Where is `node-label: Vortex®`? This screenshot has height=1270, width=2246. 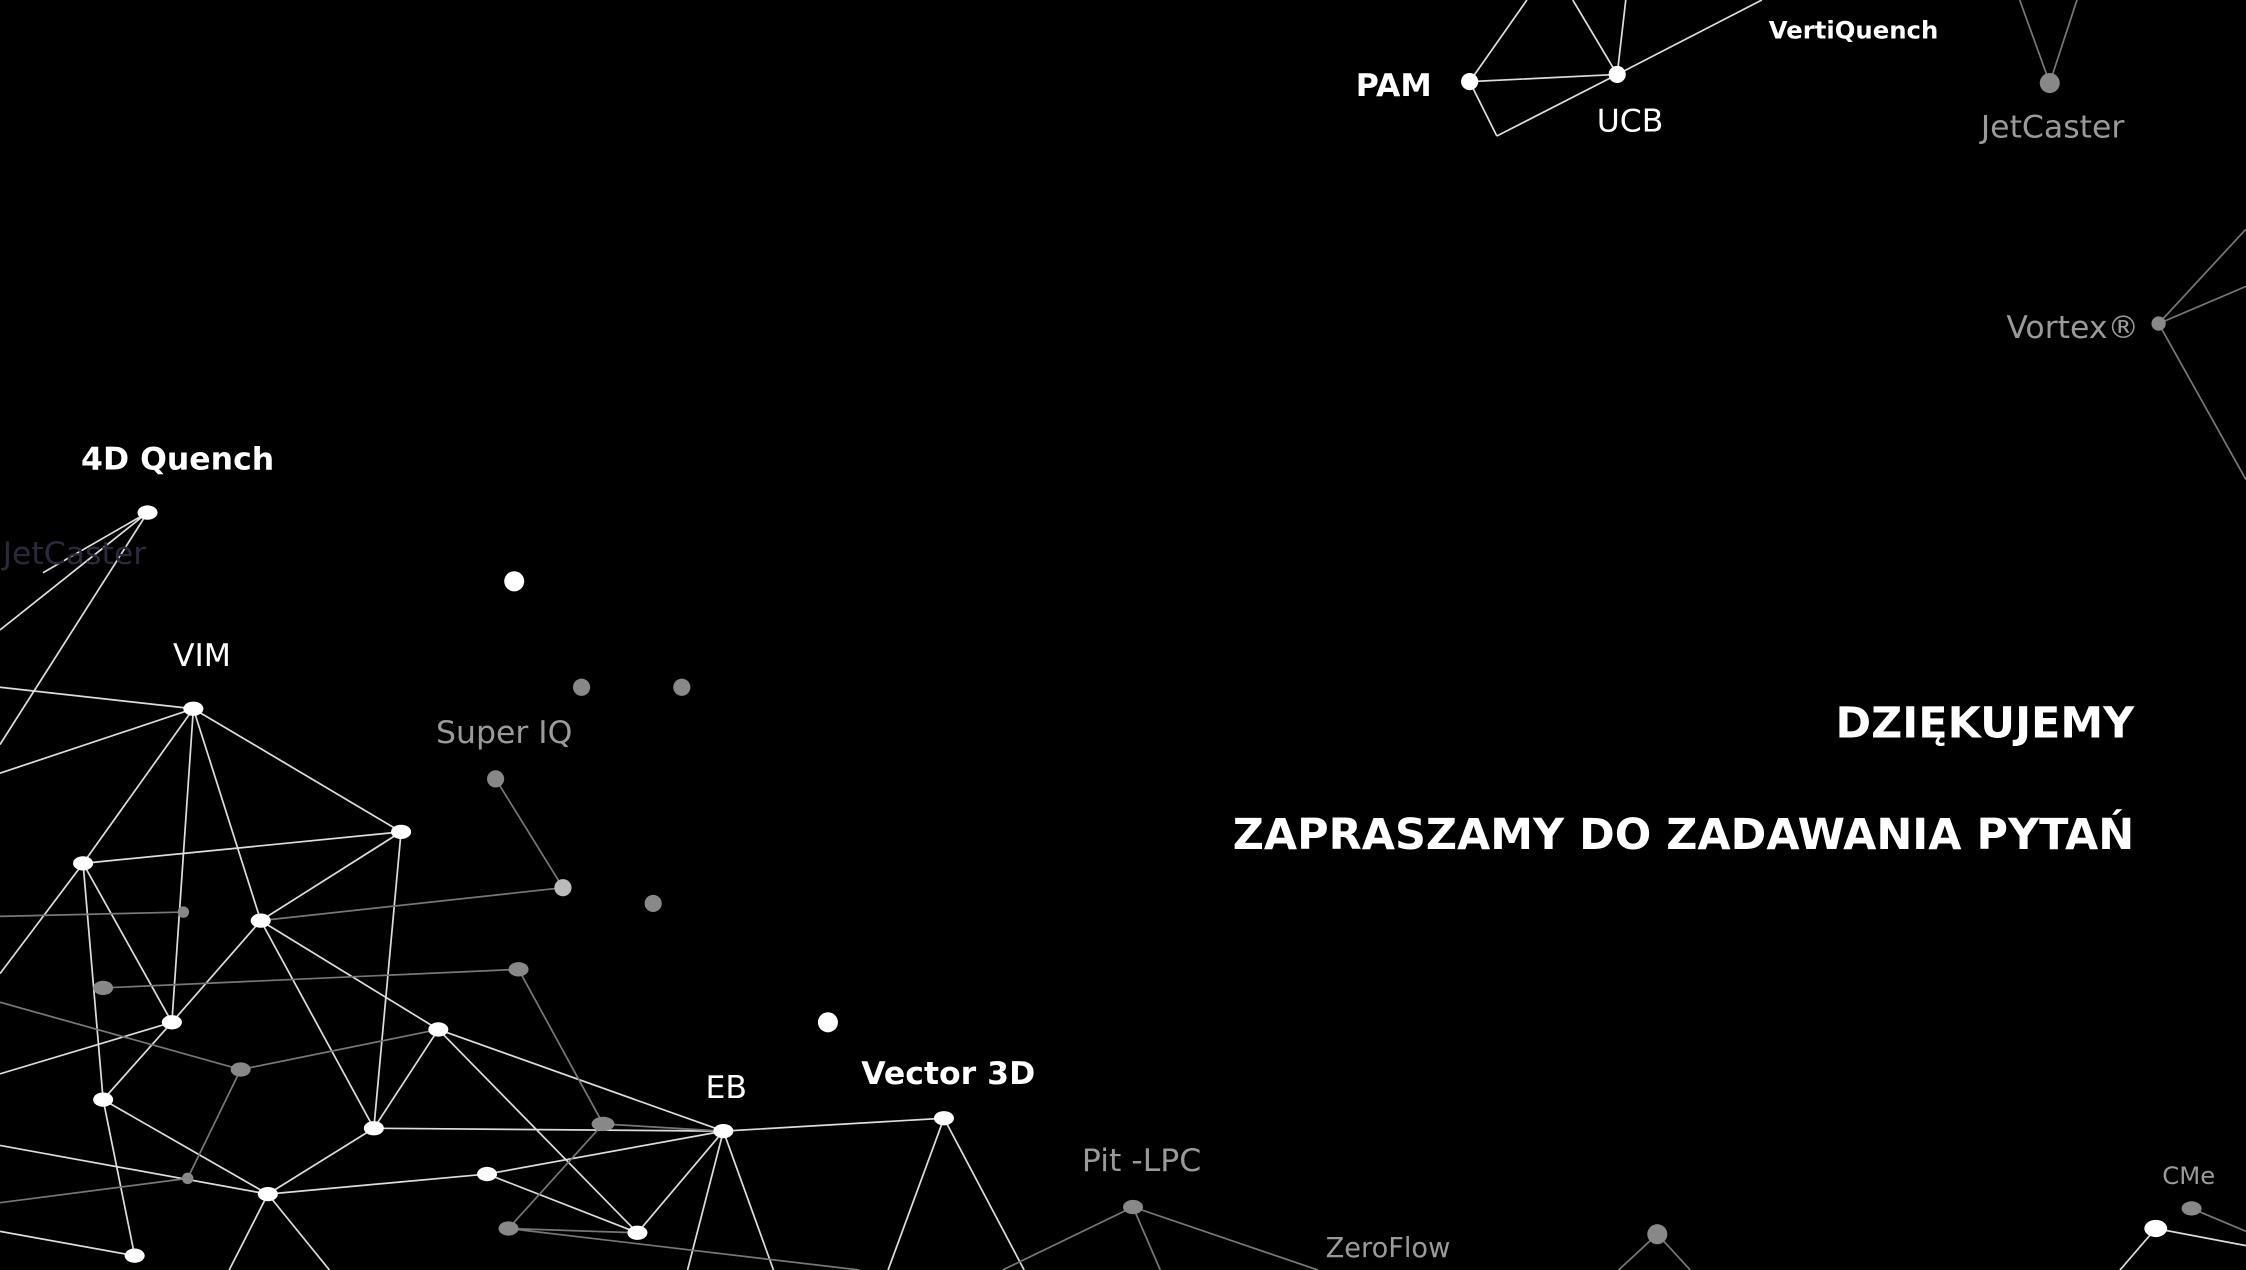
node-label: Vortex® is located at coordinates (2072, 328).